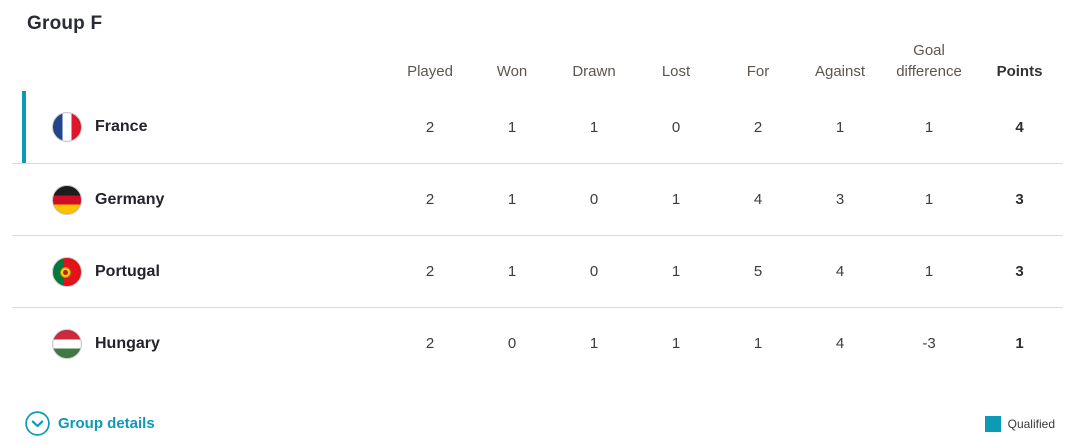 The image size is (1078, 446). What do you see at coordinates (200, 343) in the screenshot?
I see `team-cell: Hungary` at bounding box center [200, 343].